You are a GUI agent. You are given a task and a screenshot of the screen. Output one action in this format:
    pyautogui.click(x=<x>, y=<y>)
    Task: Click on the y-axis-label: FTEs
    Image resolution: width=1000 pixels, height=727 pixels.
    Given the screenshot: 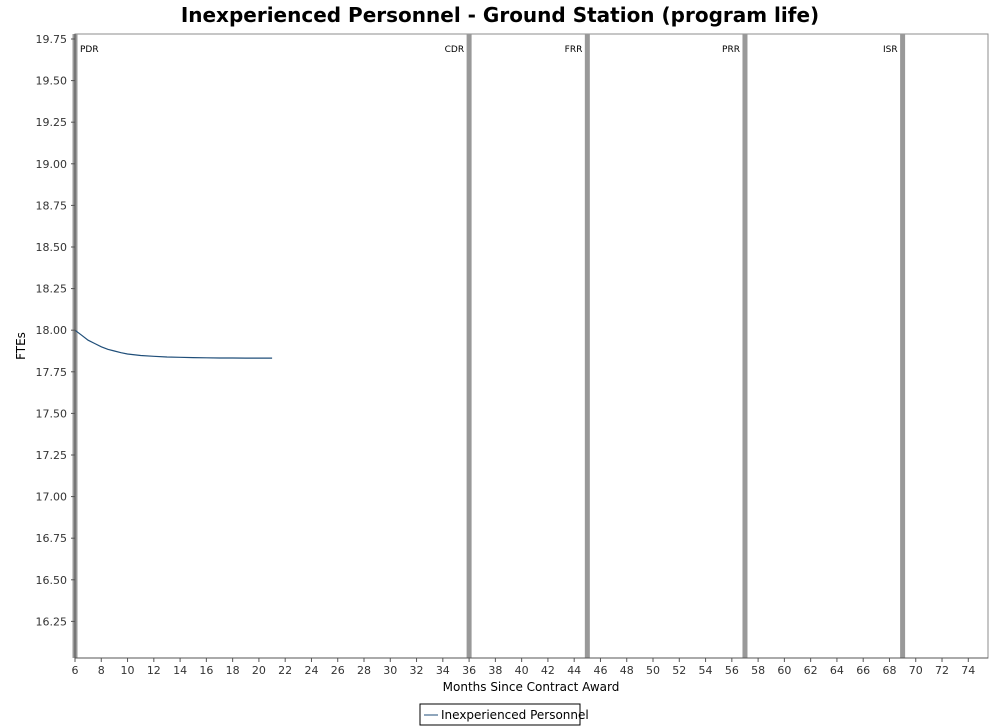 What is the action you would take?
    pyautogui.click(x=21, y=346)
    